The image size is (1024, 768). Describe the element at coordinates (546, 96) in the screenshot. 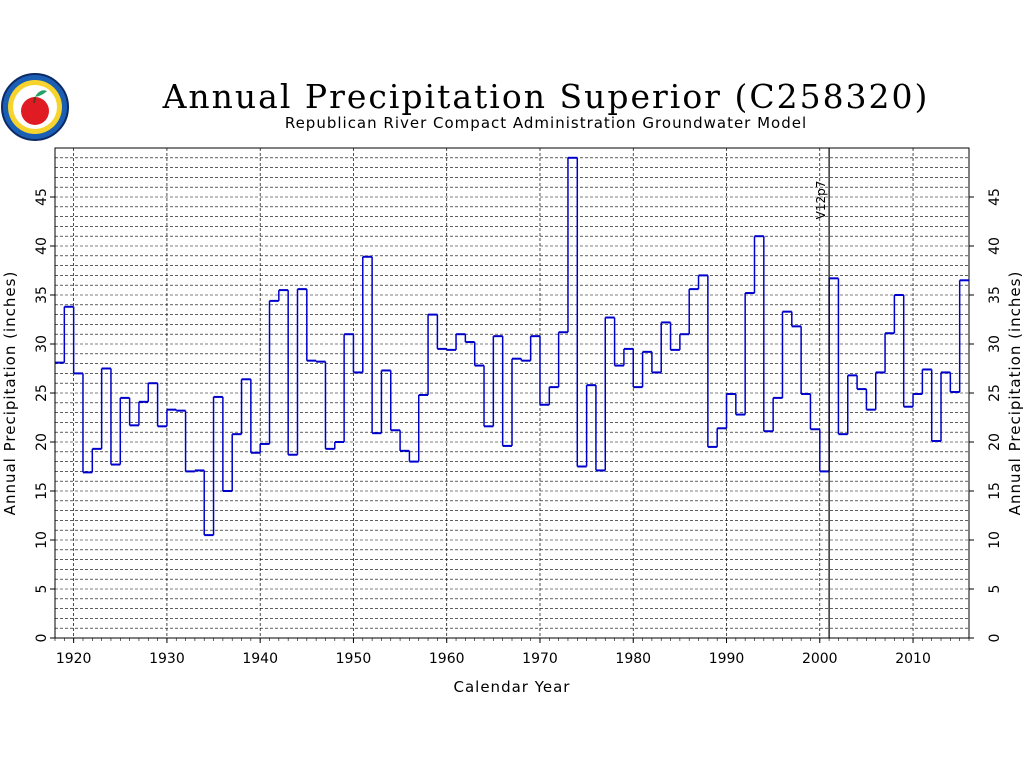

I see `chart-title: Annual Precipitation Superior (C258320)` at that location.